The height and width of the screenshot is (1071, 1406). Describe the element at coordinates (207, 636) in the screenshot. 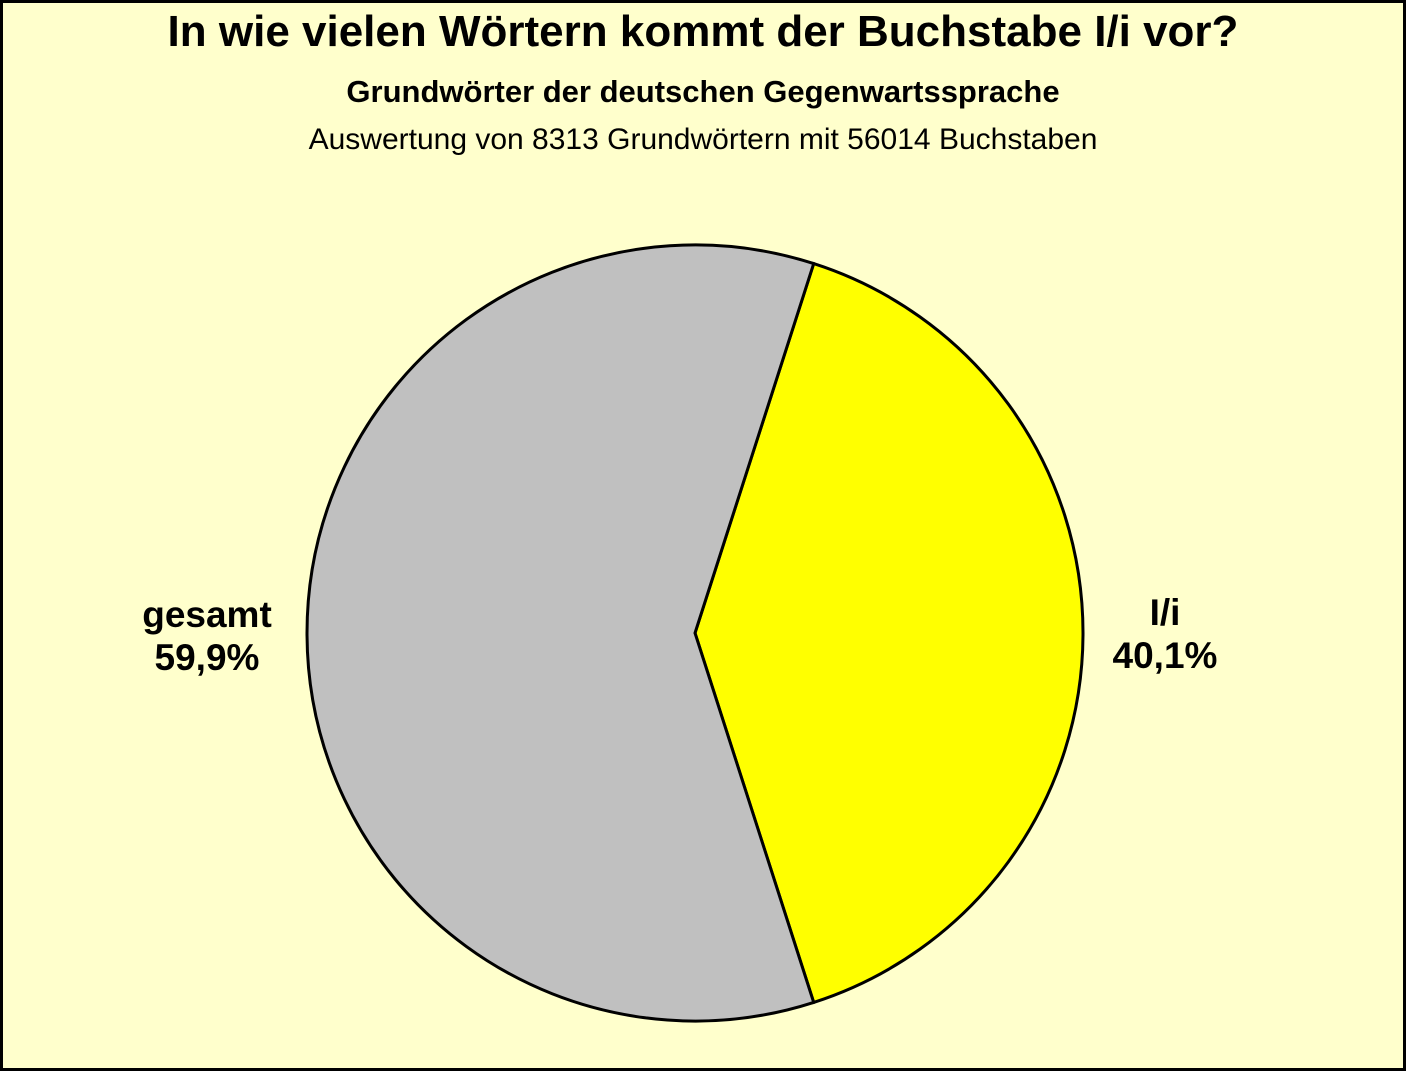

I see `slice-label-gesamt: gesamt 59,9%` at that location.